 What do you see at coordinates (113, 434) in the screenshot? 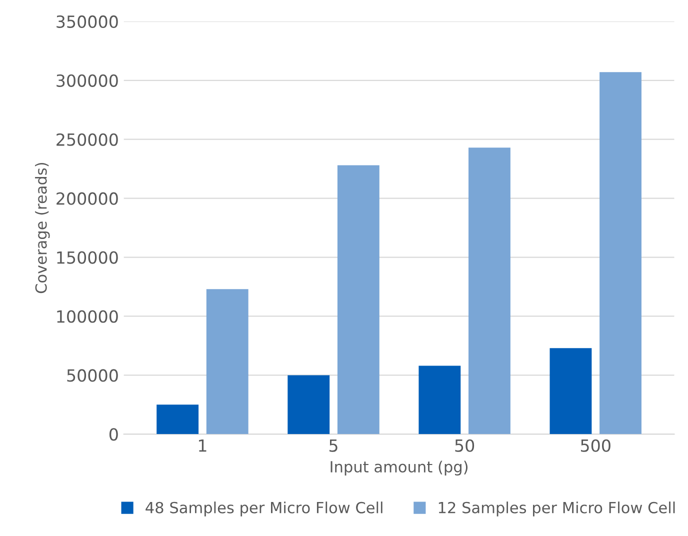
I see `y-tick-label: 0` at bounding box center [113, 434].